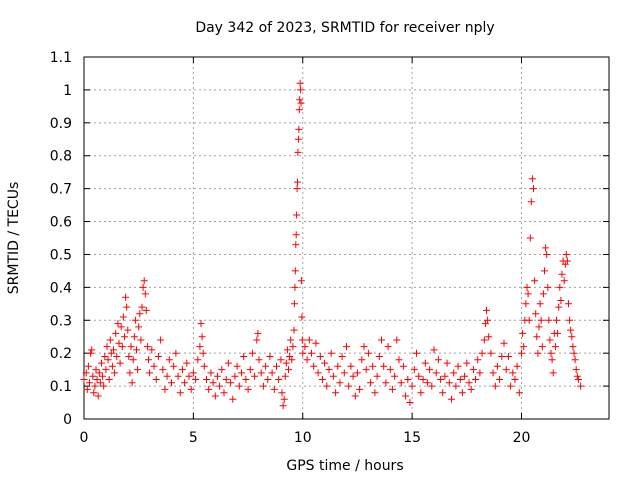  What do you see at coordinates (14, 238) in the screenshot?
I see `y-axis-label: SRMTID / TECUs` at bounding box center [14, 238].